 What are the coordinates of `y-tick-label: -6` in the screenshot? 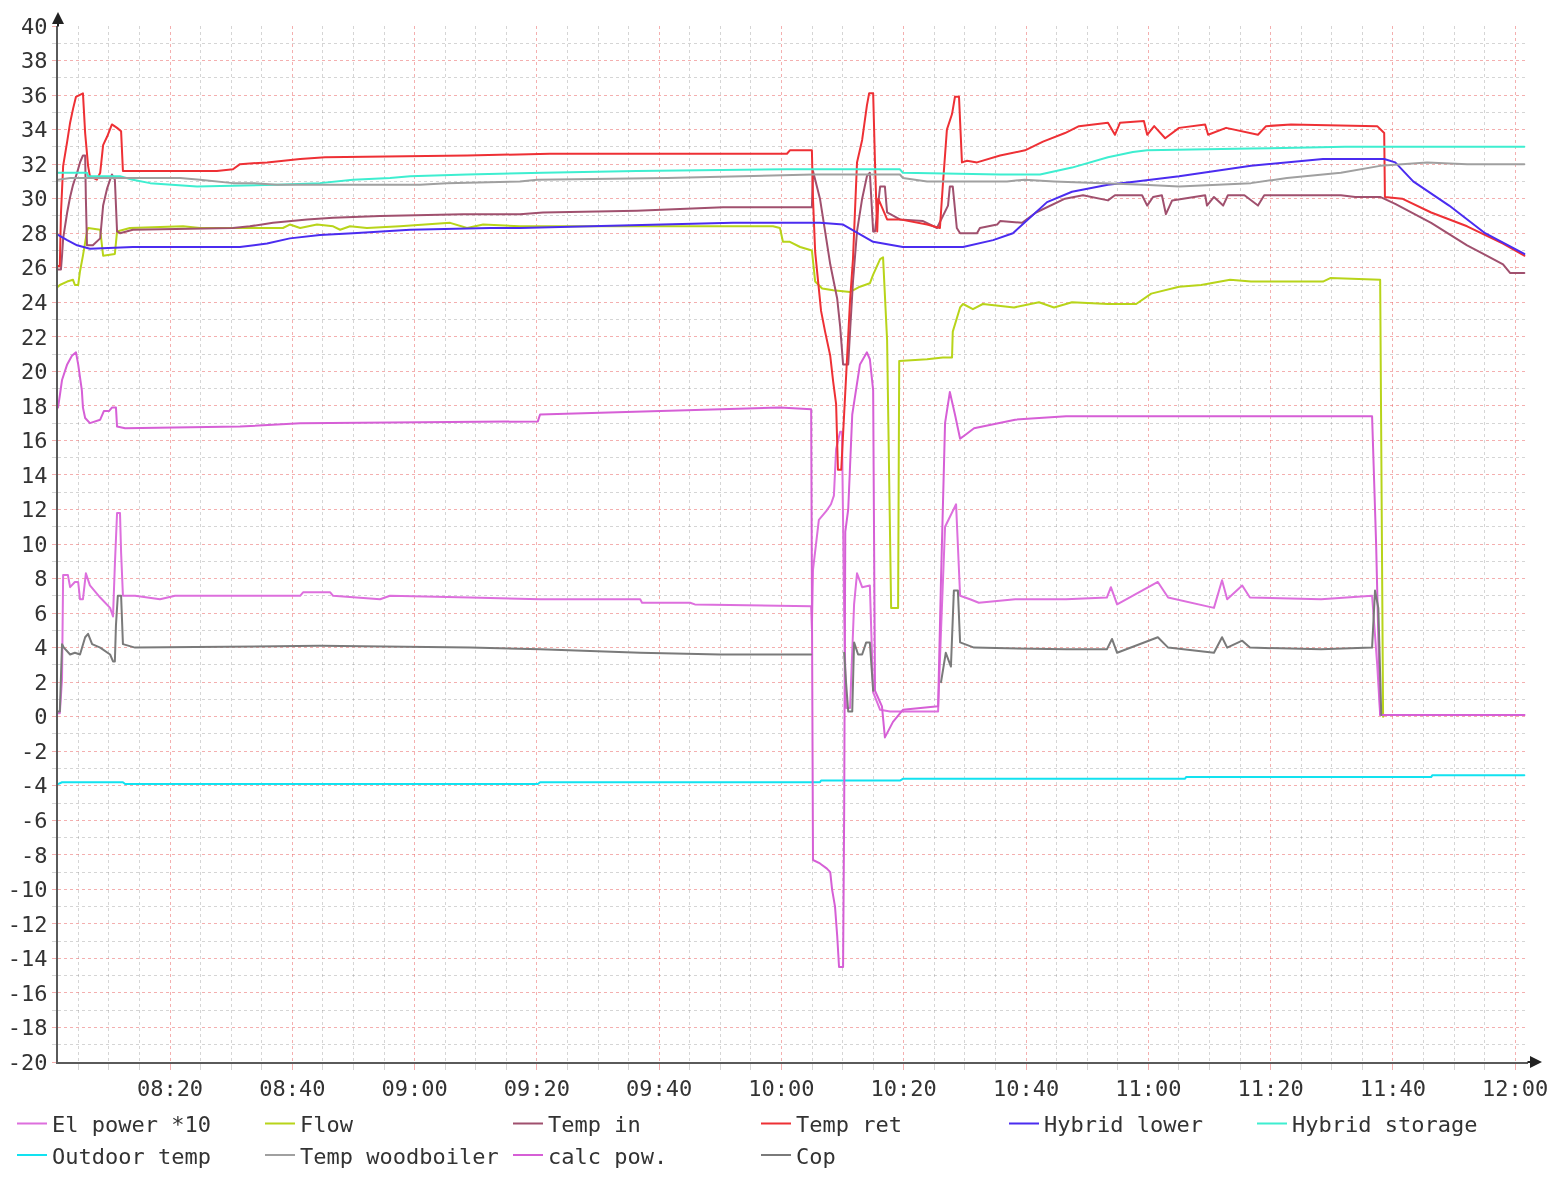 It's located at (34, 820).